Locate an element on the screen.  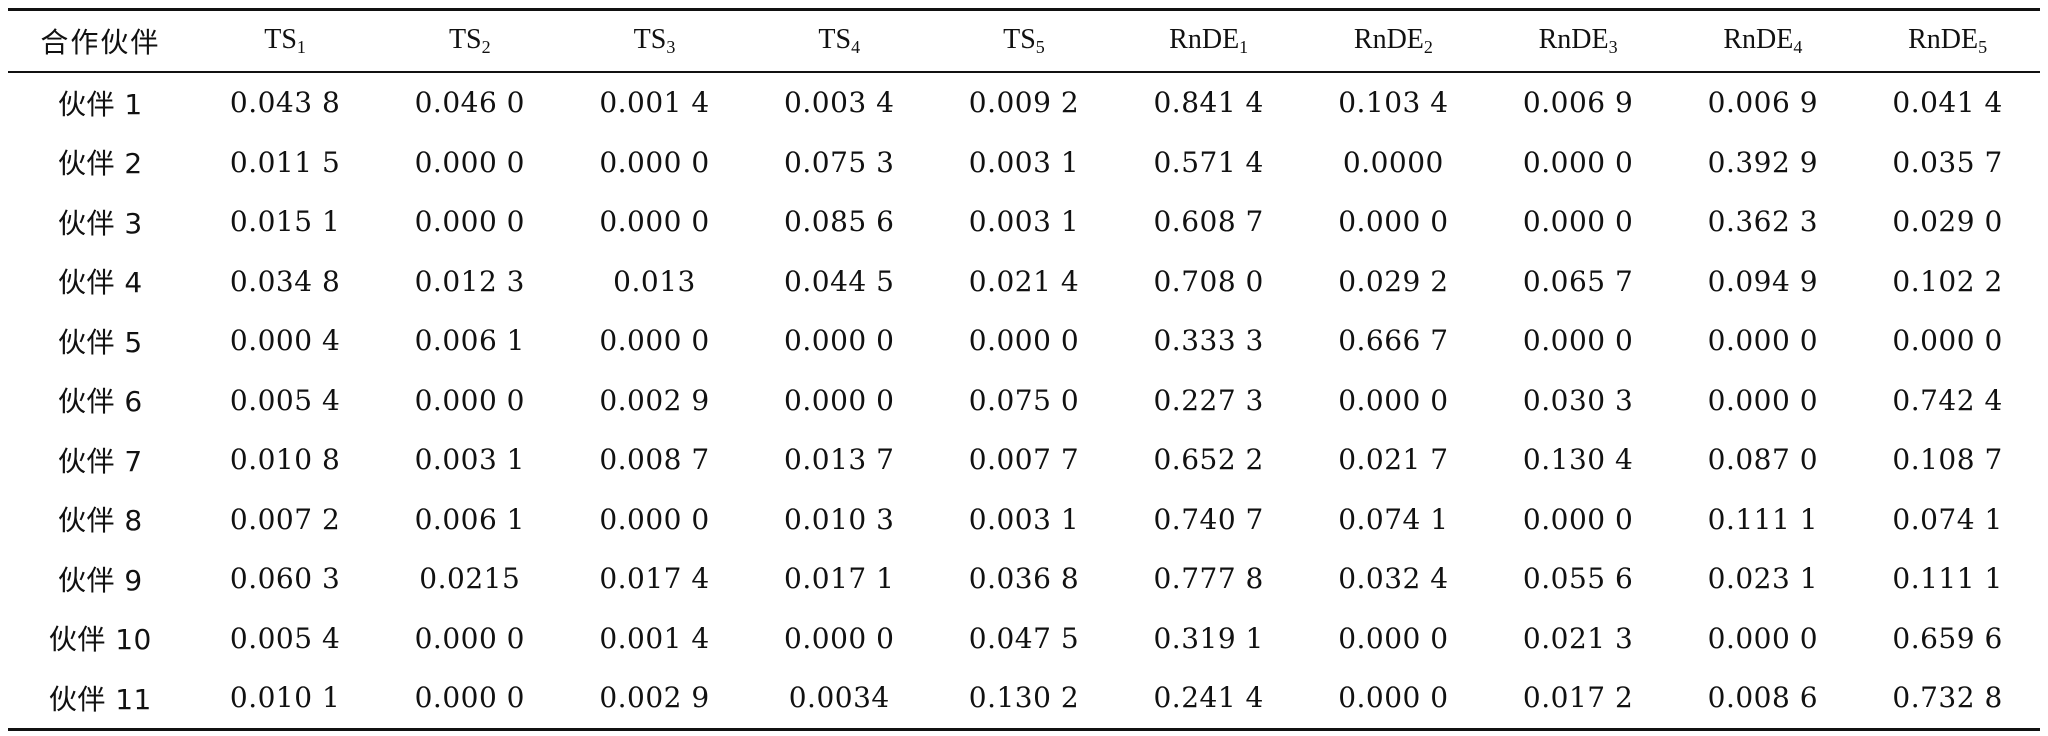
value-cell: 0.015 1 is located at coordinates (285, 222).